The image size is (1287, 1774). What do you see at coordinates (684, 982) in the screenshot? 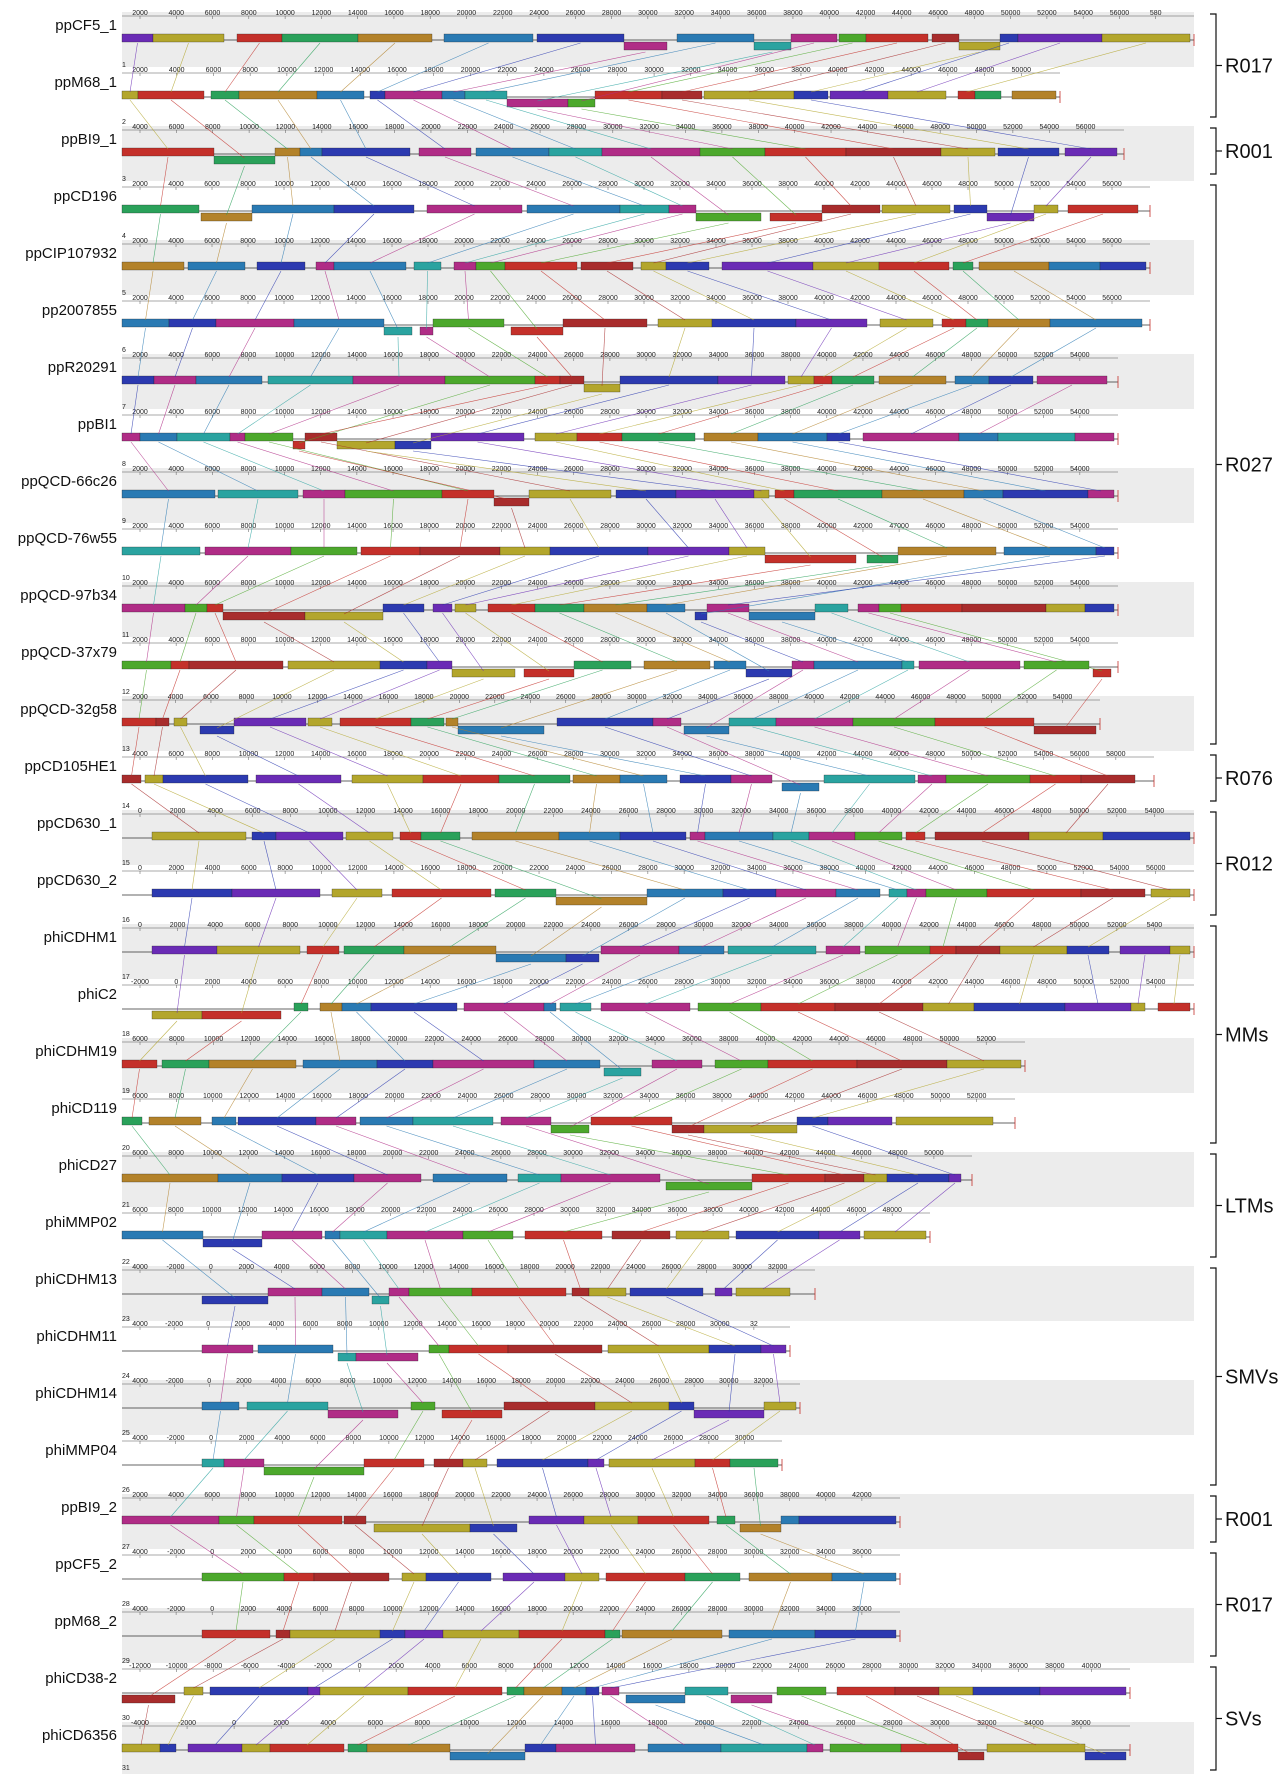
I see `tick-label: 28000` at bounding box center [684, 982].